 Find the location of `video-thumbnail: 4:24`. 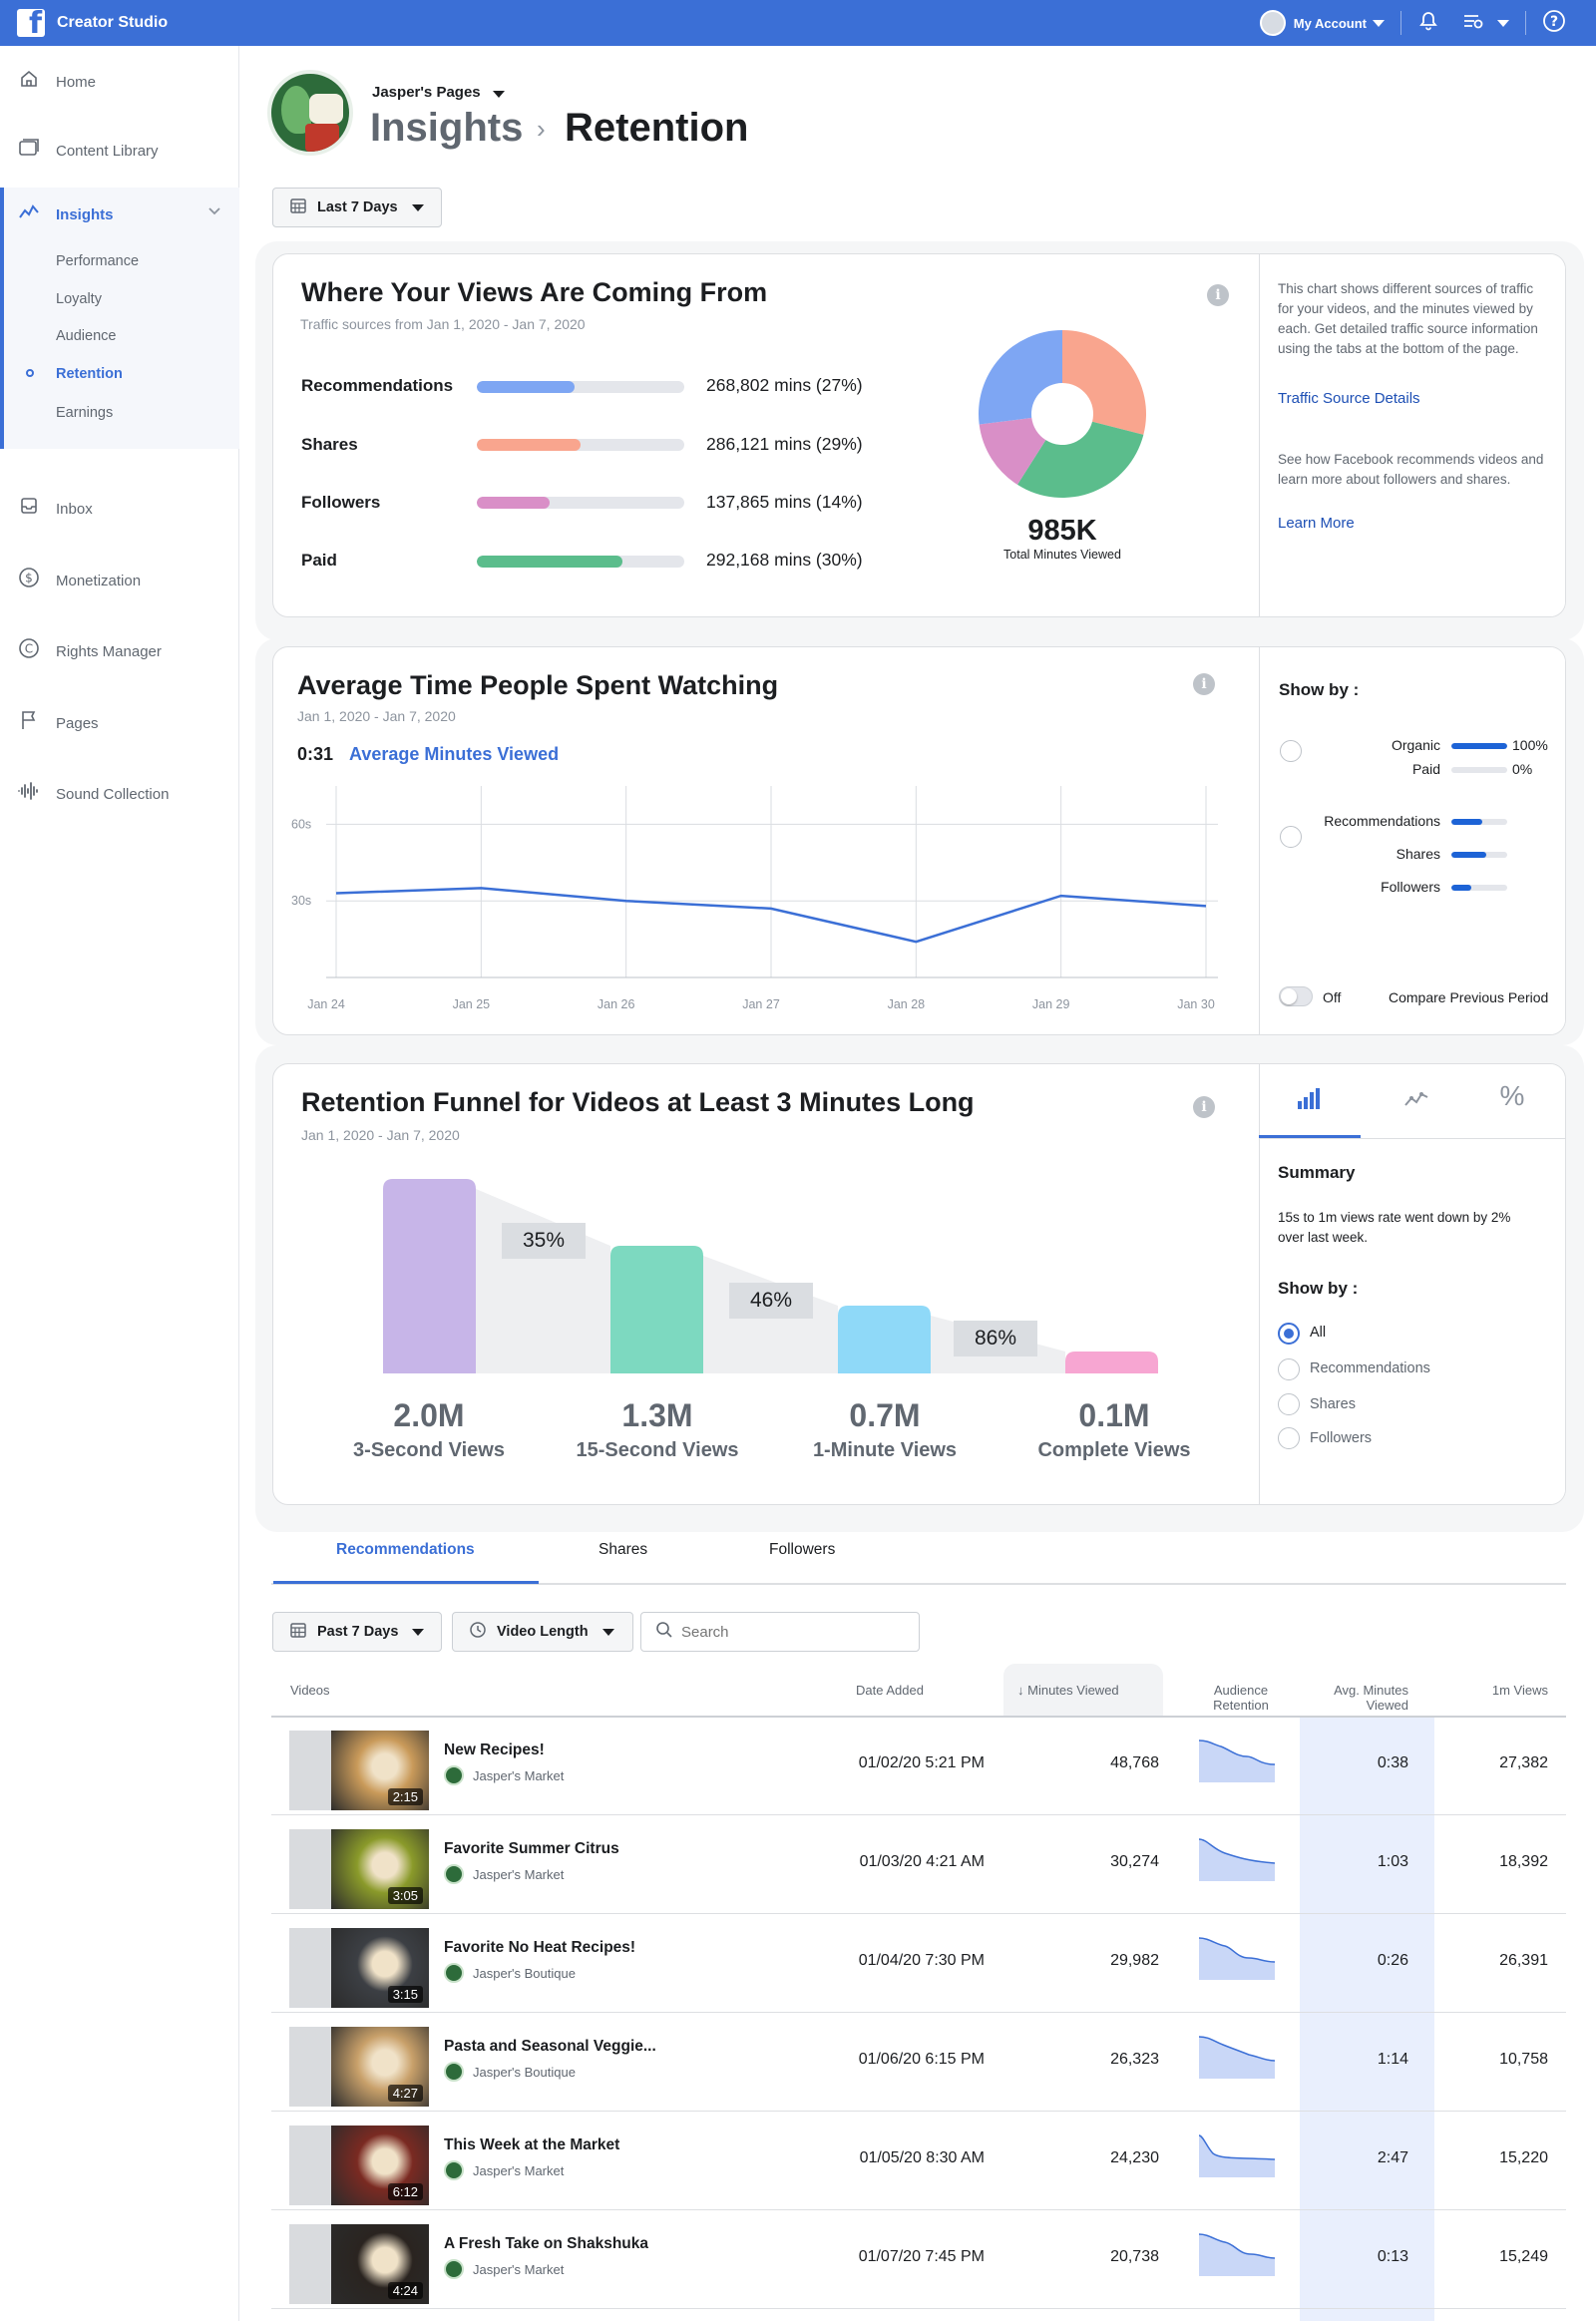

video-thumbnail: 4:24 is located at coordinates (359, 2264).